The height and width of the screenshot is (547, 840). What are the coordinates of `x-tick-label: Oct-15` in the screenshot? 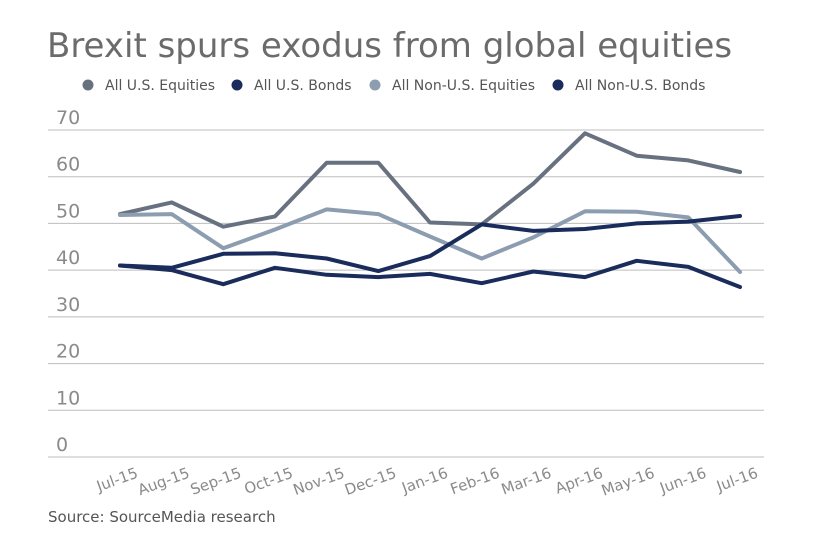 It's located at (269, 481).